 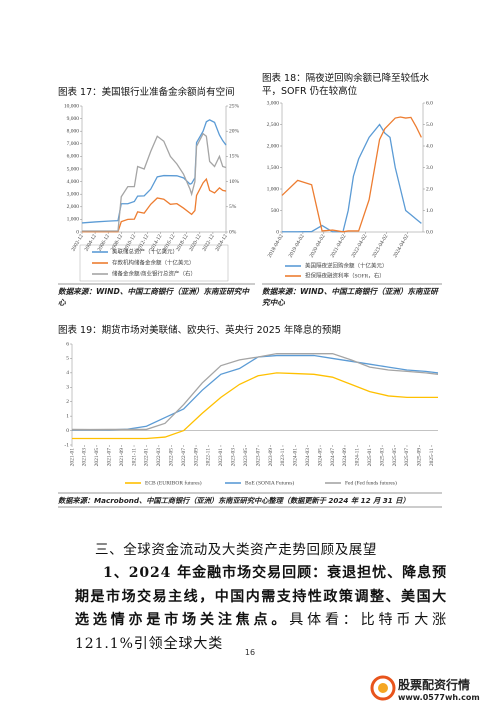 What do you see at coordinates (429, 125) in the screenshot?
I see `y2-tick-label: 5.0` at bounding box center [429, 125].